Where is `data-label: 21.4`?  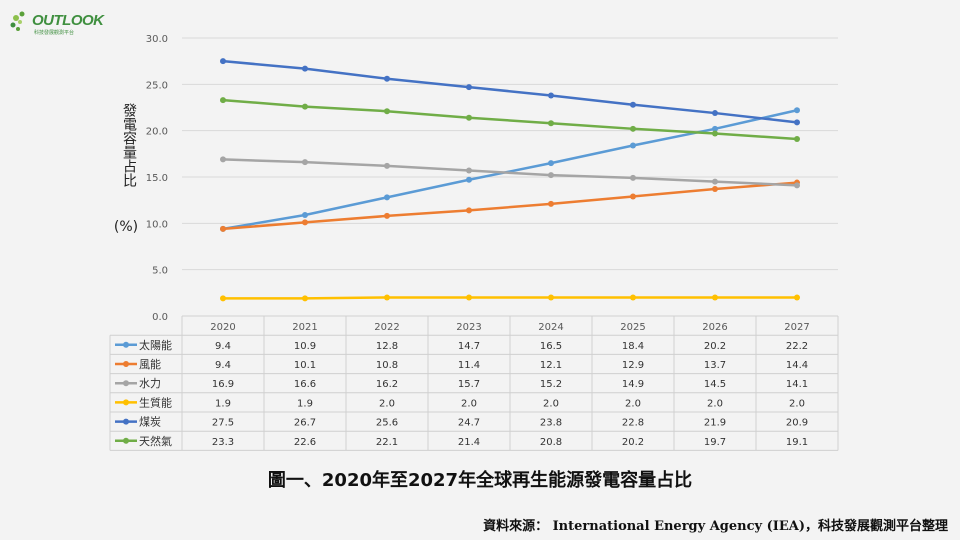 data-label: 21.4 is located at coordinates (469, 442).